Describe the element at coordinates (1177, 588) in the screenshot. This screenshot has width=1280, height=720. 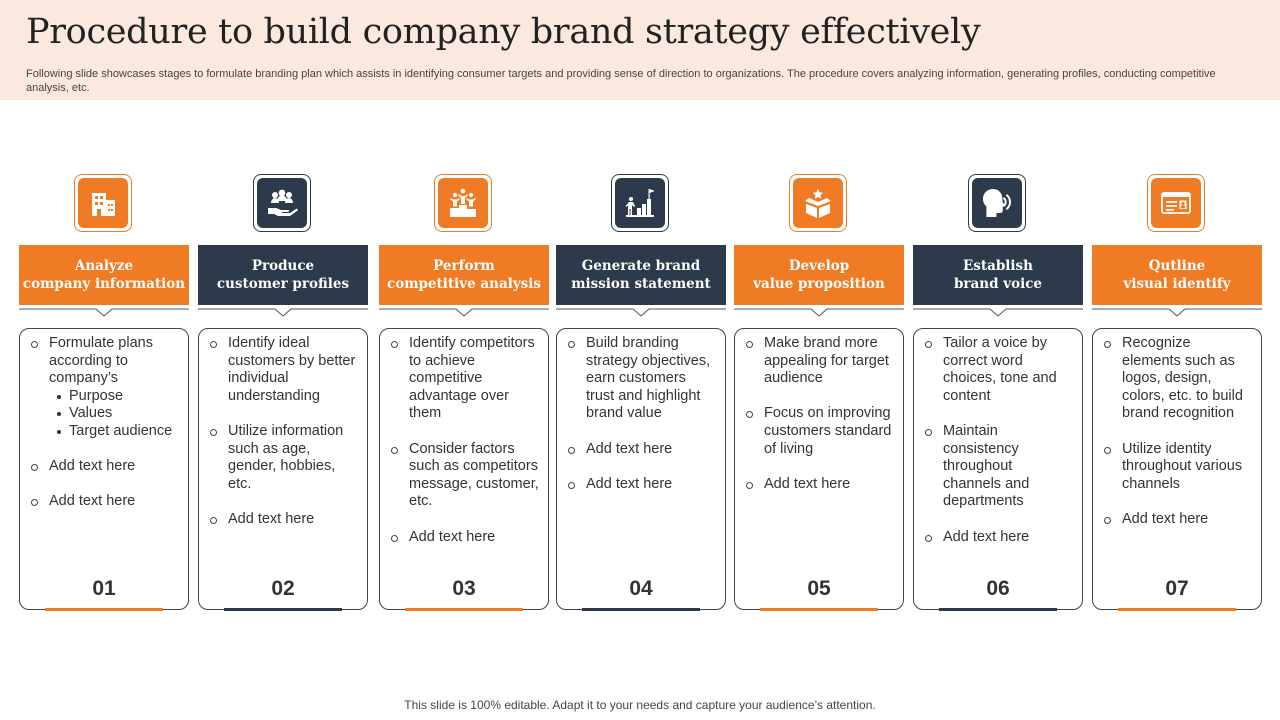
I see `step-number: 07` at that location.